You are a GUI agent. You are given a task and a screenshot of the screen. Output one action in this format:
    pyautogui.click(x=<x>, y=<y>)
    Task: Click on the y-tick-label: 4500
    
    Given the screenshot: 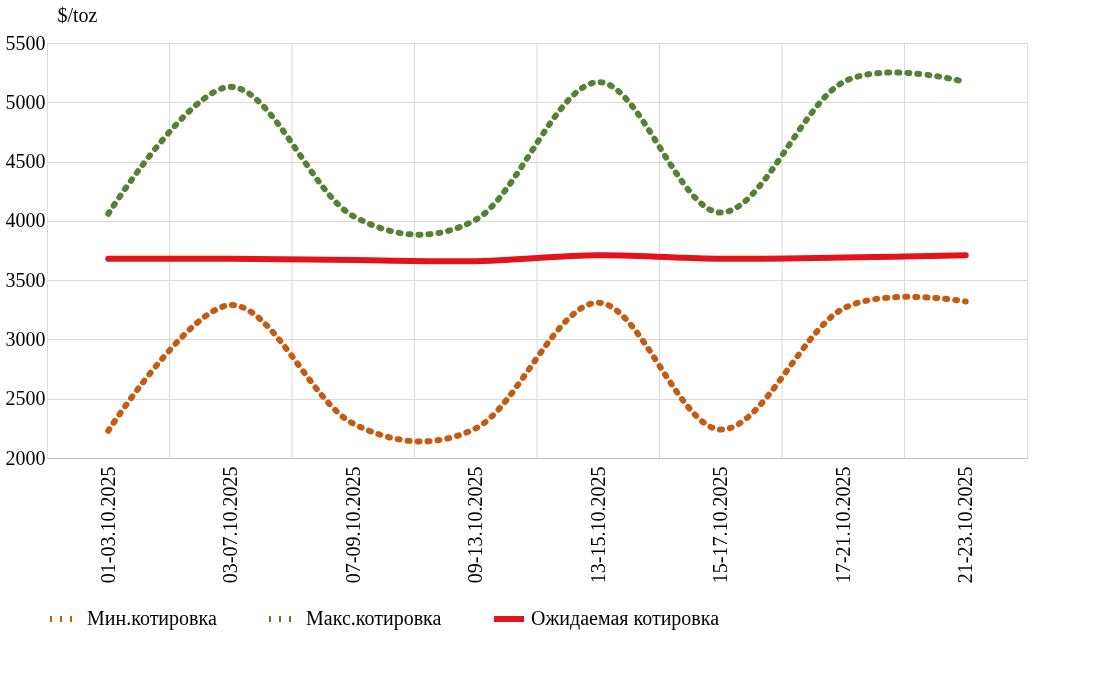 What is the action you would take?
    pyautogui.click(x=25, y=161)
    